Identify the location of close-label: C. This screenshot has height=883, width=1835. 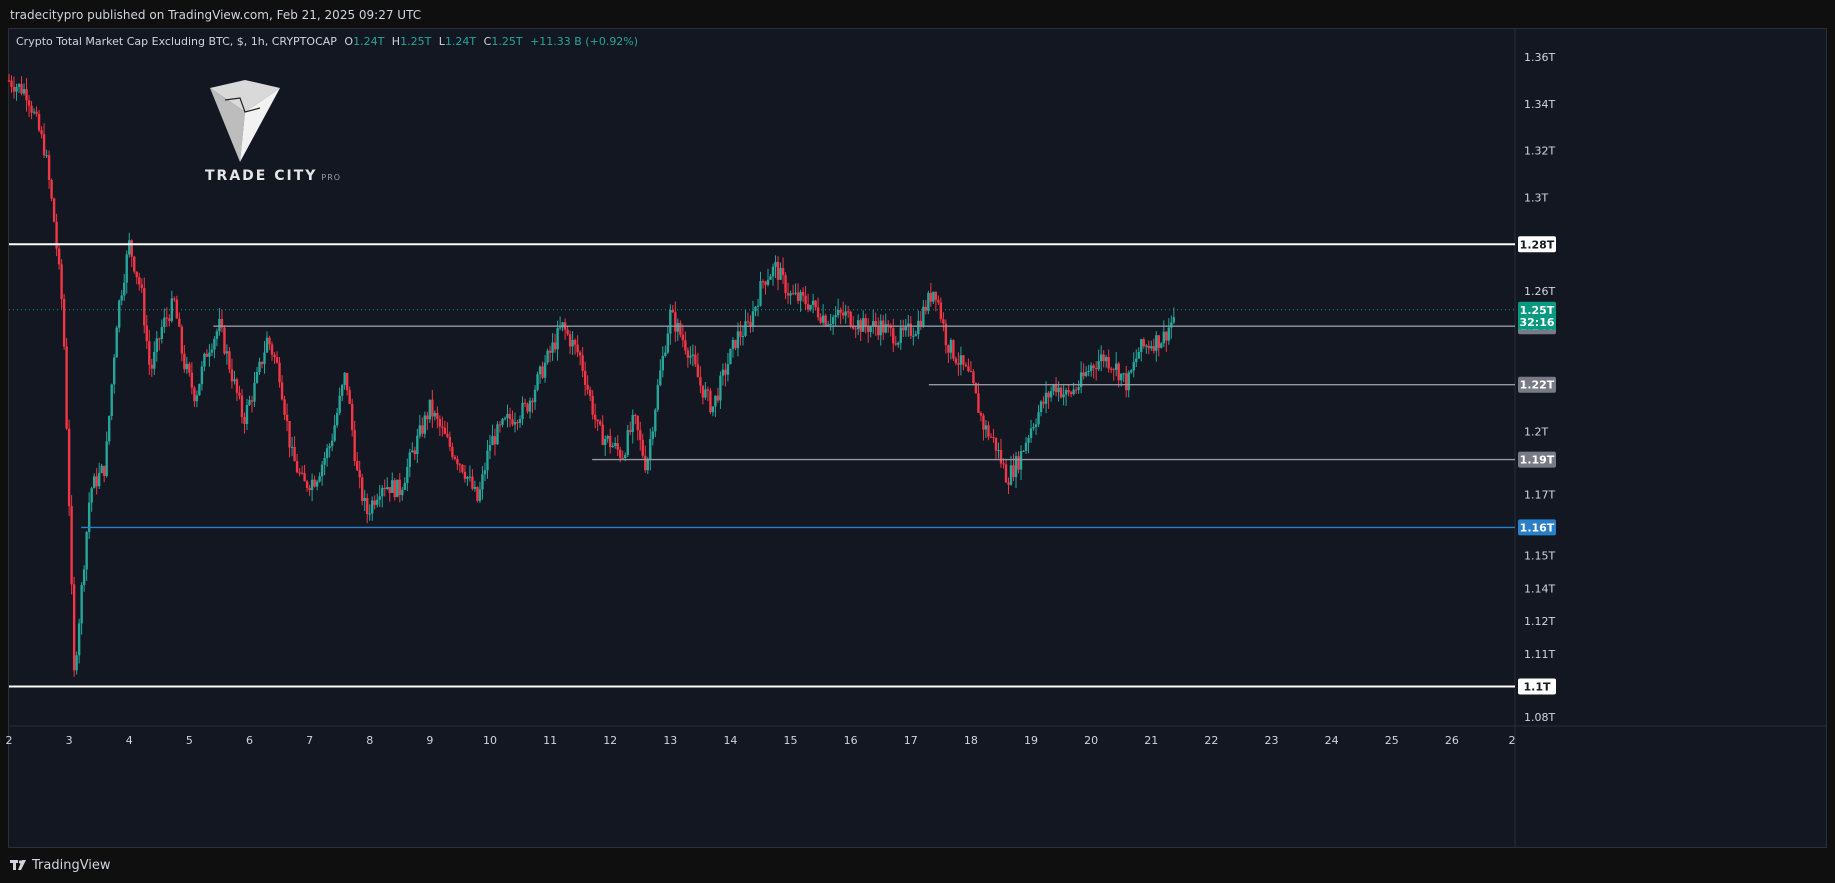
(487, 41).